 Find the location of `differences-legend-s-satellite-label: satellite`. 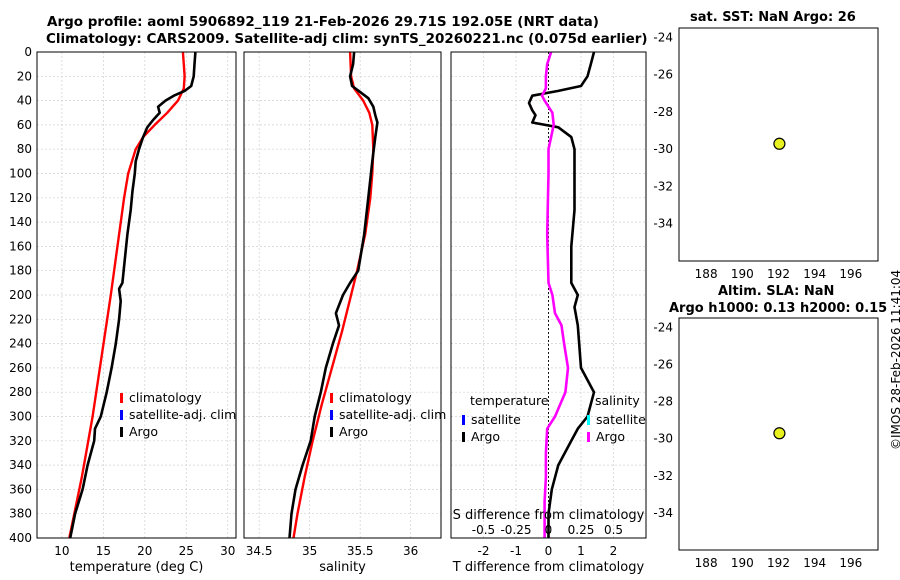

differences-legend-s-satellite-label: satellite is located at coordinates (621, 419).